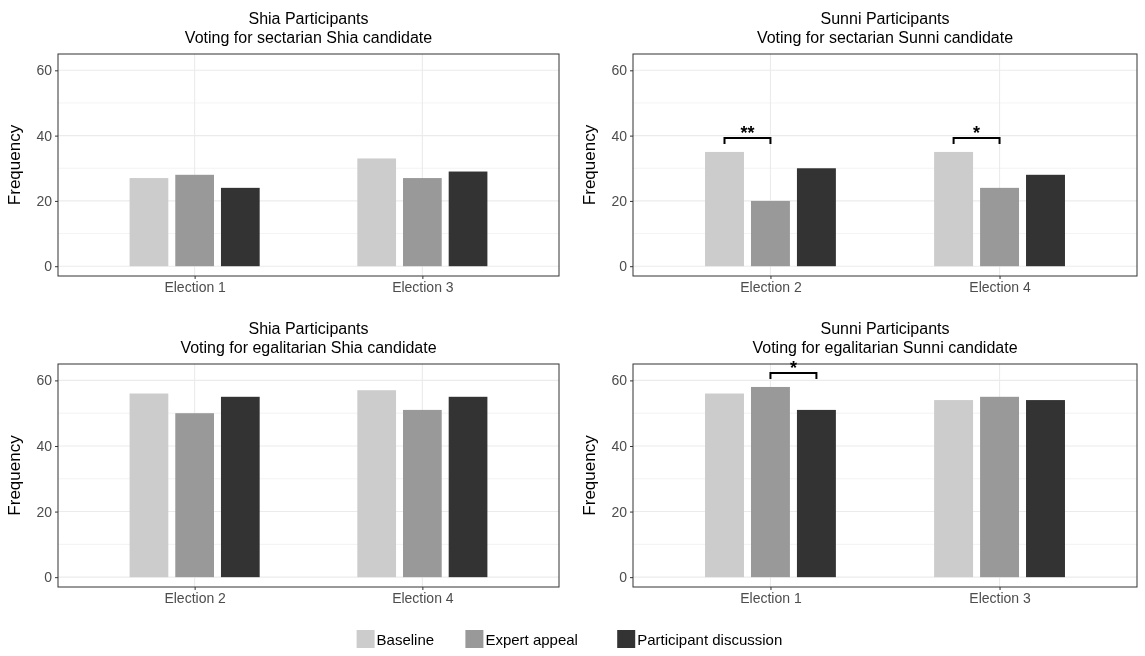 The height and width of the screenshot is (656, 1145). I want to click on chart-subtitle: Voting for sectarian Shia candidate, so click(308, 37).